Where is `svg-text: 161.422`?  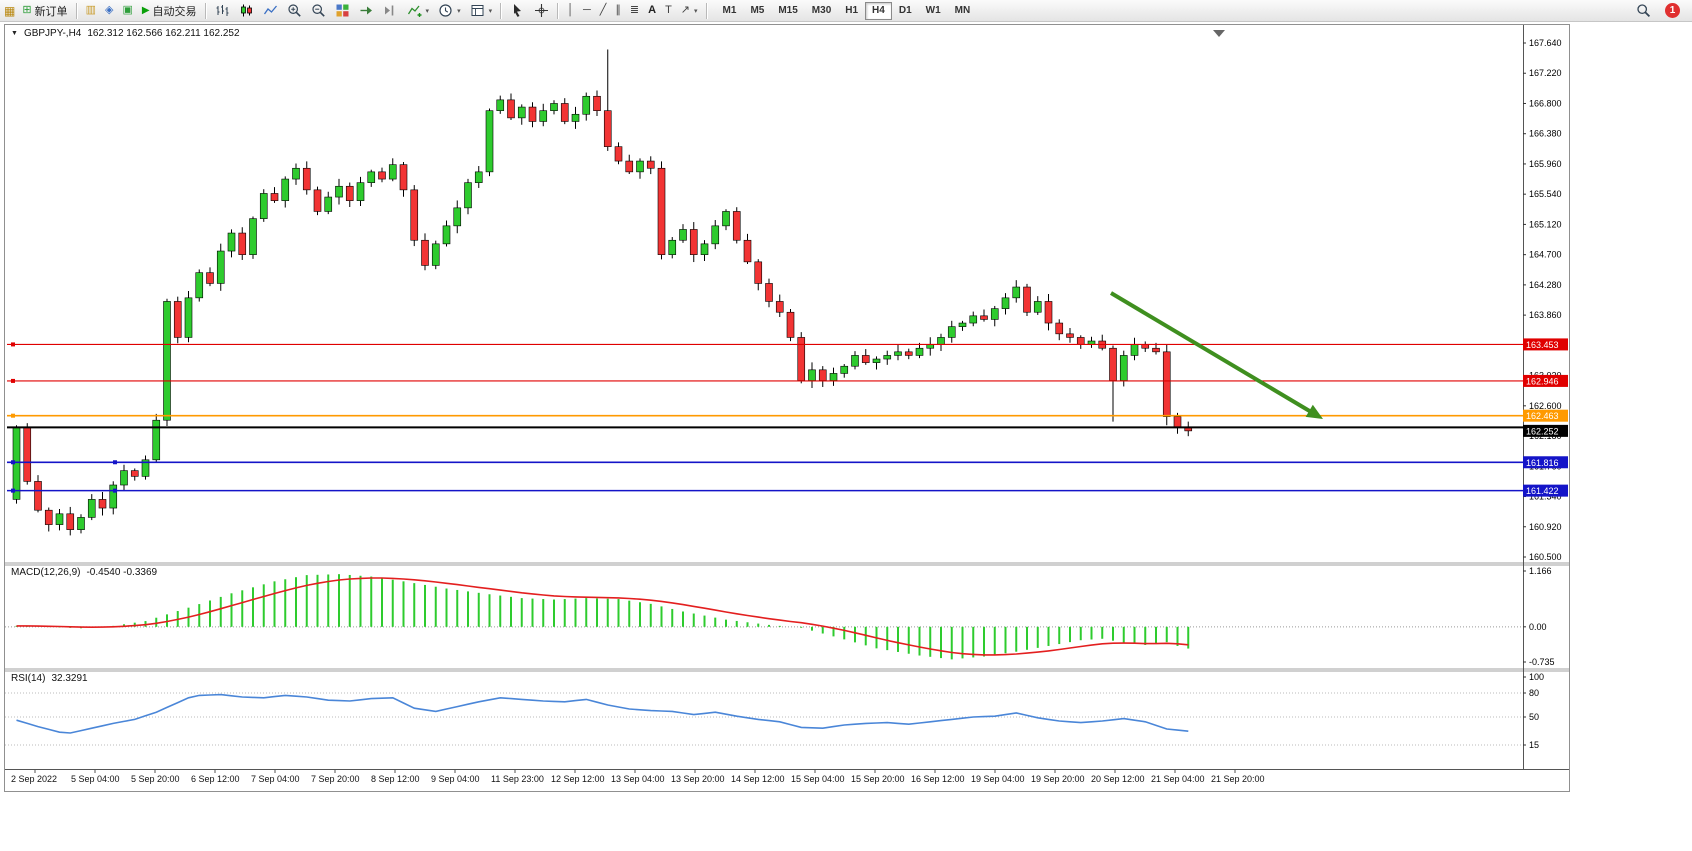 svg-text: 161.422 is located at coordinates (1542, 491).